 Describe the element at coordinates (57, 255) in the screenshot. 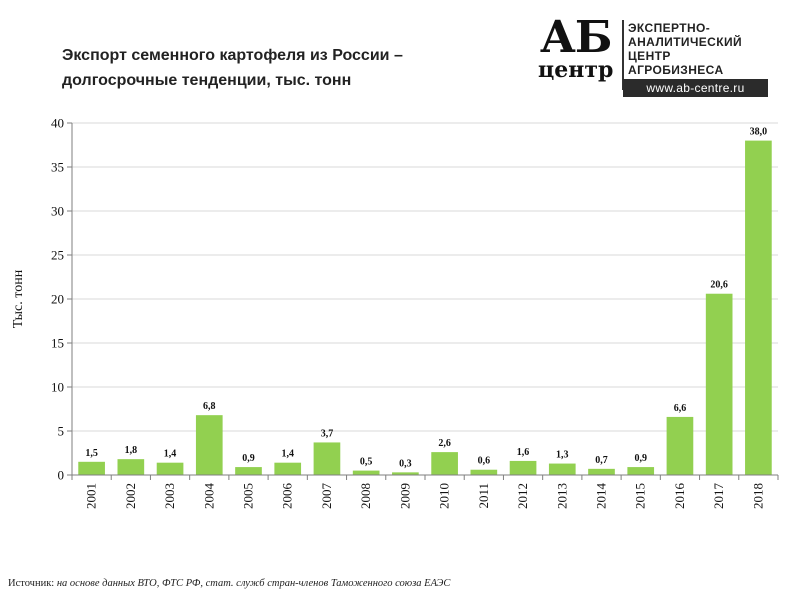

I see `y-tick-label: 25` at that location.